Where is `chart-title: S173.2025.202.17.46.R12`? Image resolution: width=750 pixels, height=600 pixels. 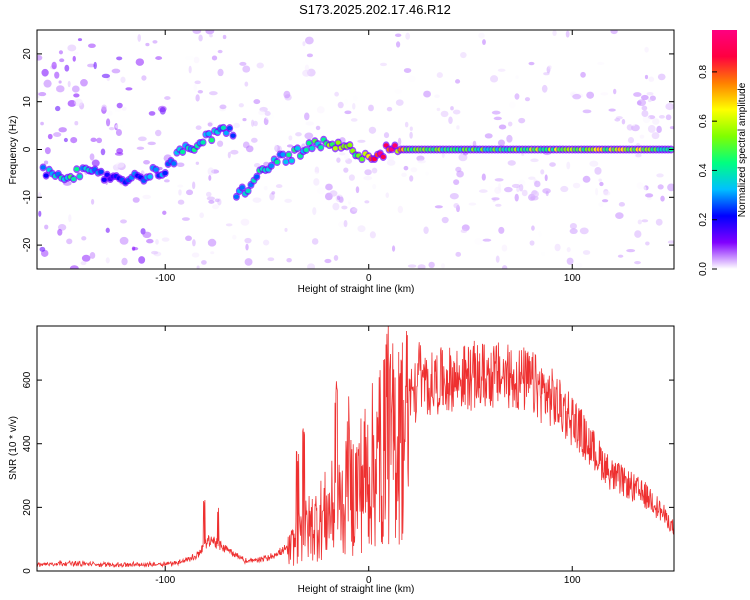 chart-title: S173.2025.202.17.46.R12 is located at coordinates (375, 9).